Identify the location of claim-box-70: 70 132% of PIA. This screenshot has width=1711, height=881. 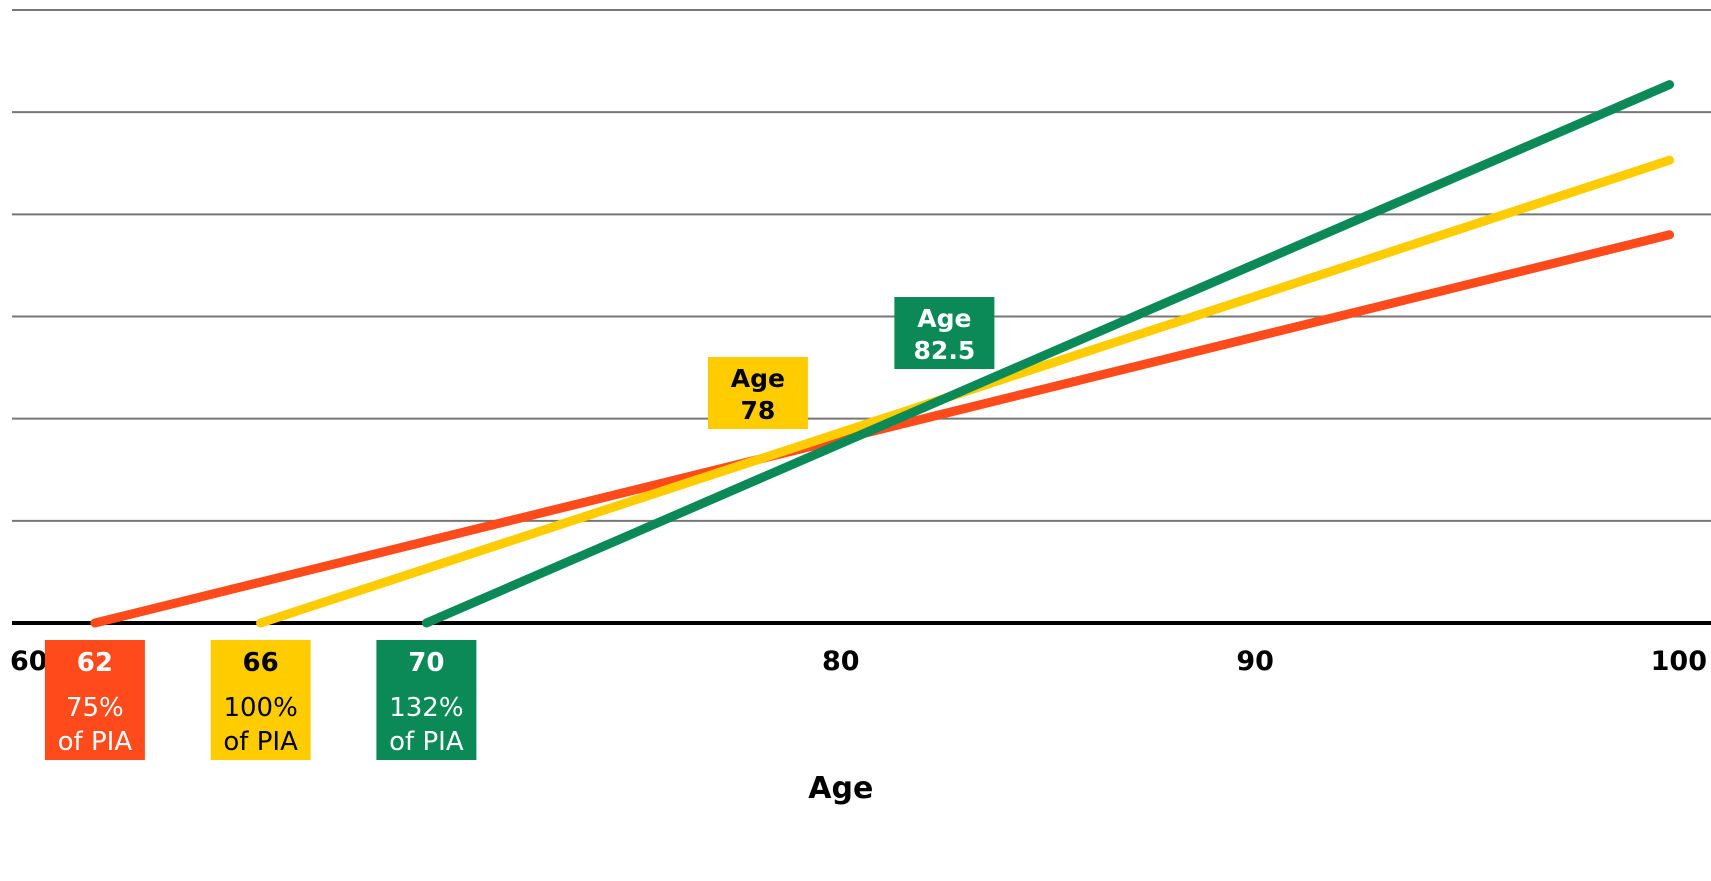
(426, 700).